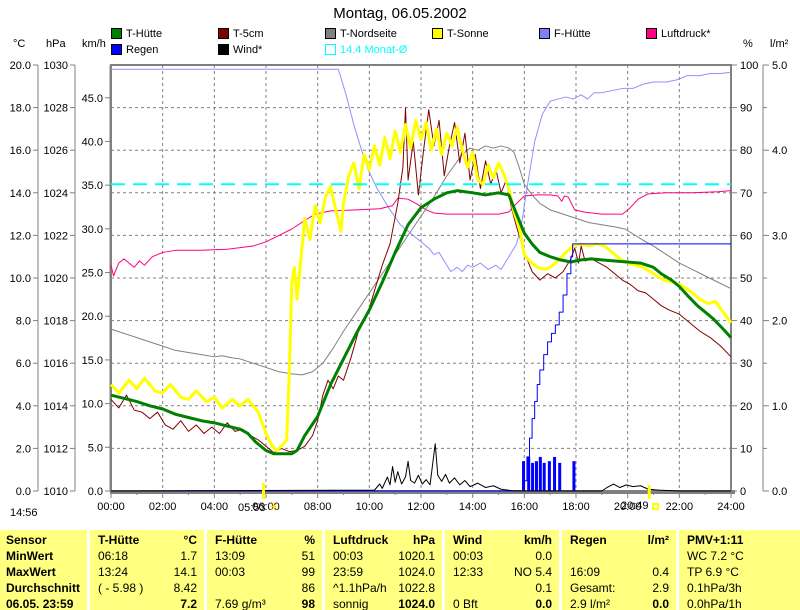  I want to click on x-axis-tick-label: 08:00, so click(318, 507).